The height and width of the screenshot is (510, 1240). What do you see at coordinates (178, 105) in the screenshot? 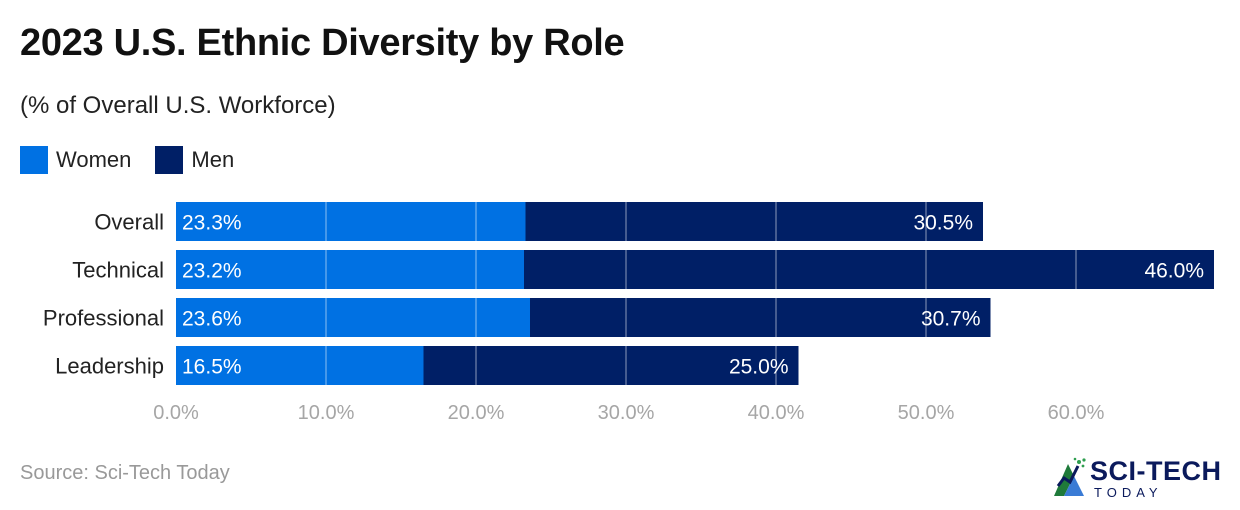
I see `chart-subtitle: (% of Overall U.S. Workforce)` at bounding box center [178, 105].